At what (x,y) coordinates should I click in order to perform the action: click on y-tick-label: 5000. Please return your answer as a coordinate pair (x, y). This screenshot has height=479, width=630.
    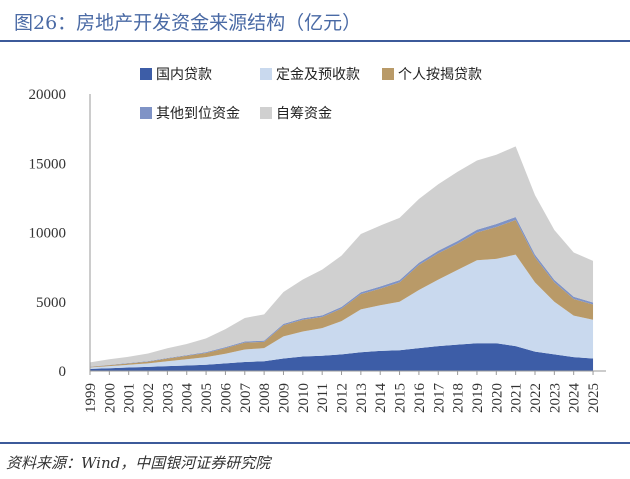
    Looking at the image, I should click on (51, 303).